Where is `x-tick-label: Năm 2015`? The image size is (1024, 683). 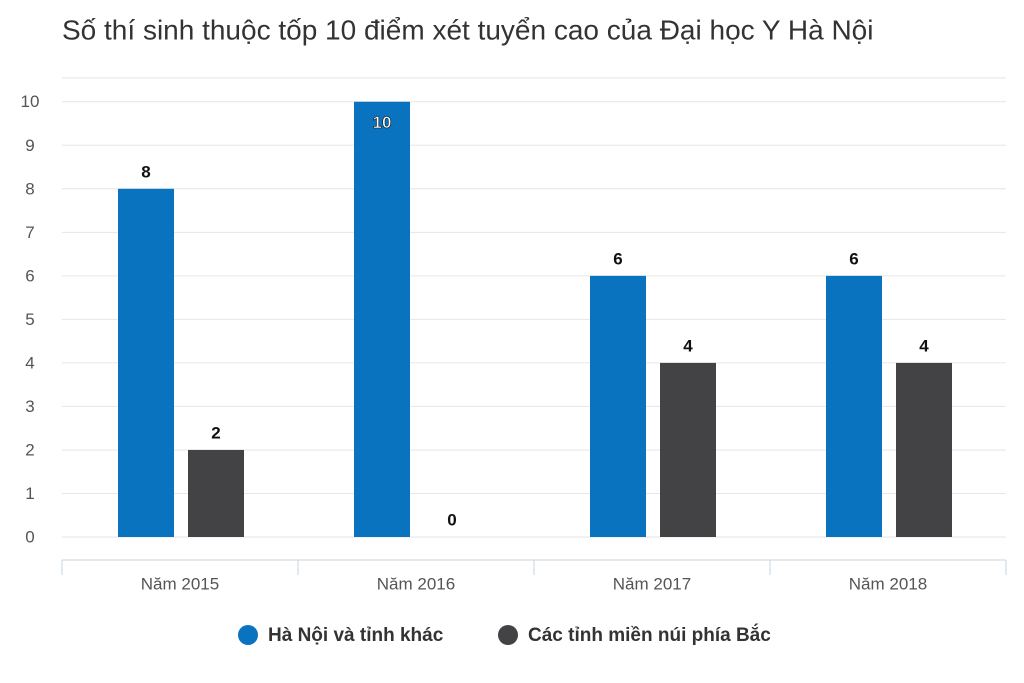
x-tick-label: Năm 2015 is located at coordinates (180, 583).